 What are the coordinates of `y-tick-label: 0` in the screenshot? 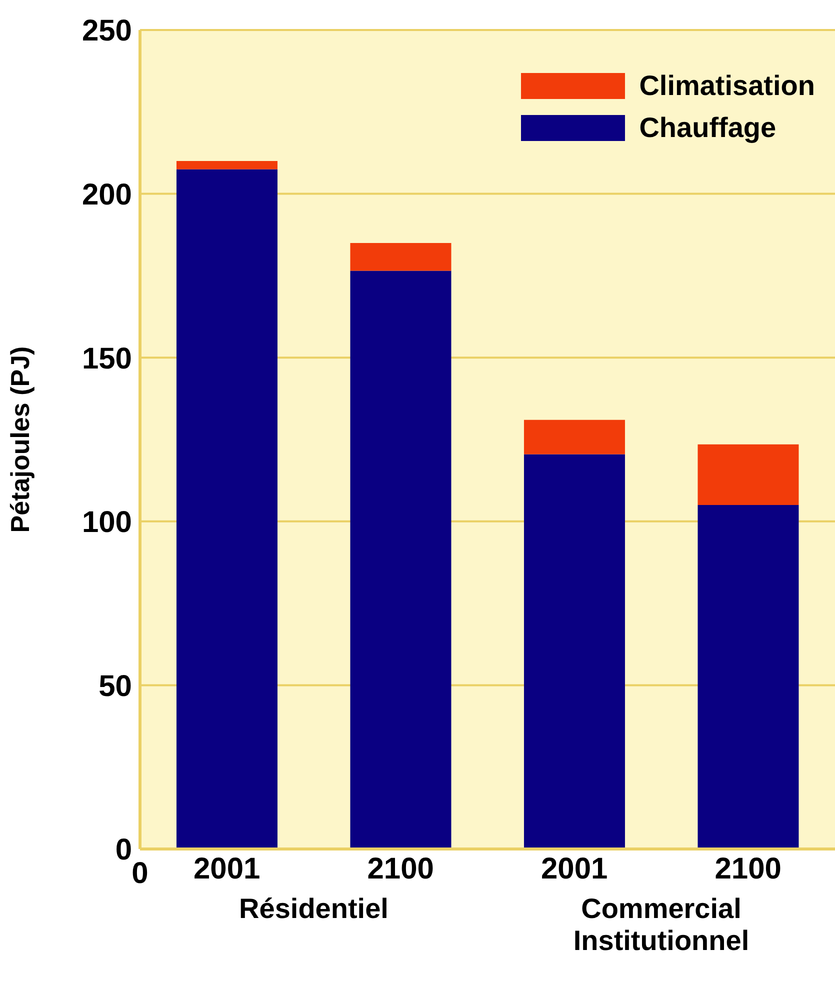 It's located at (123, 850).